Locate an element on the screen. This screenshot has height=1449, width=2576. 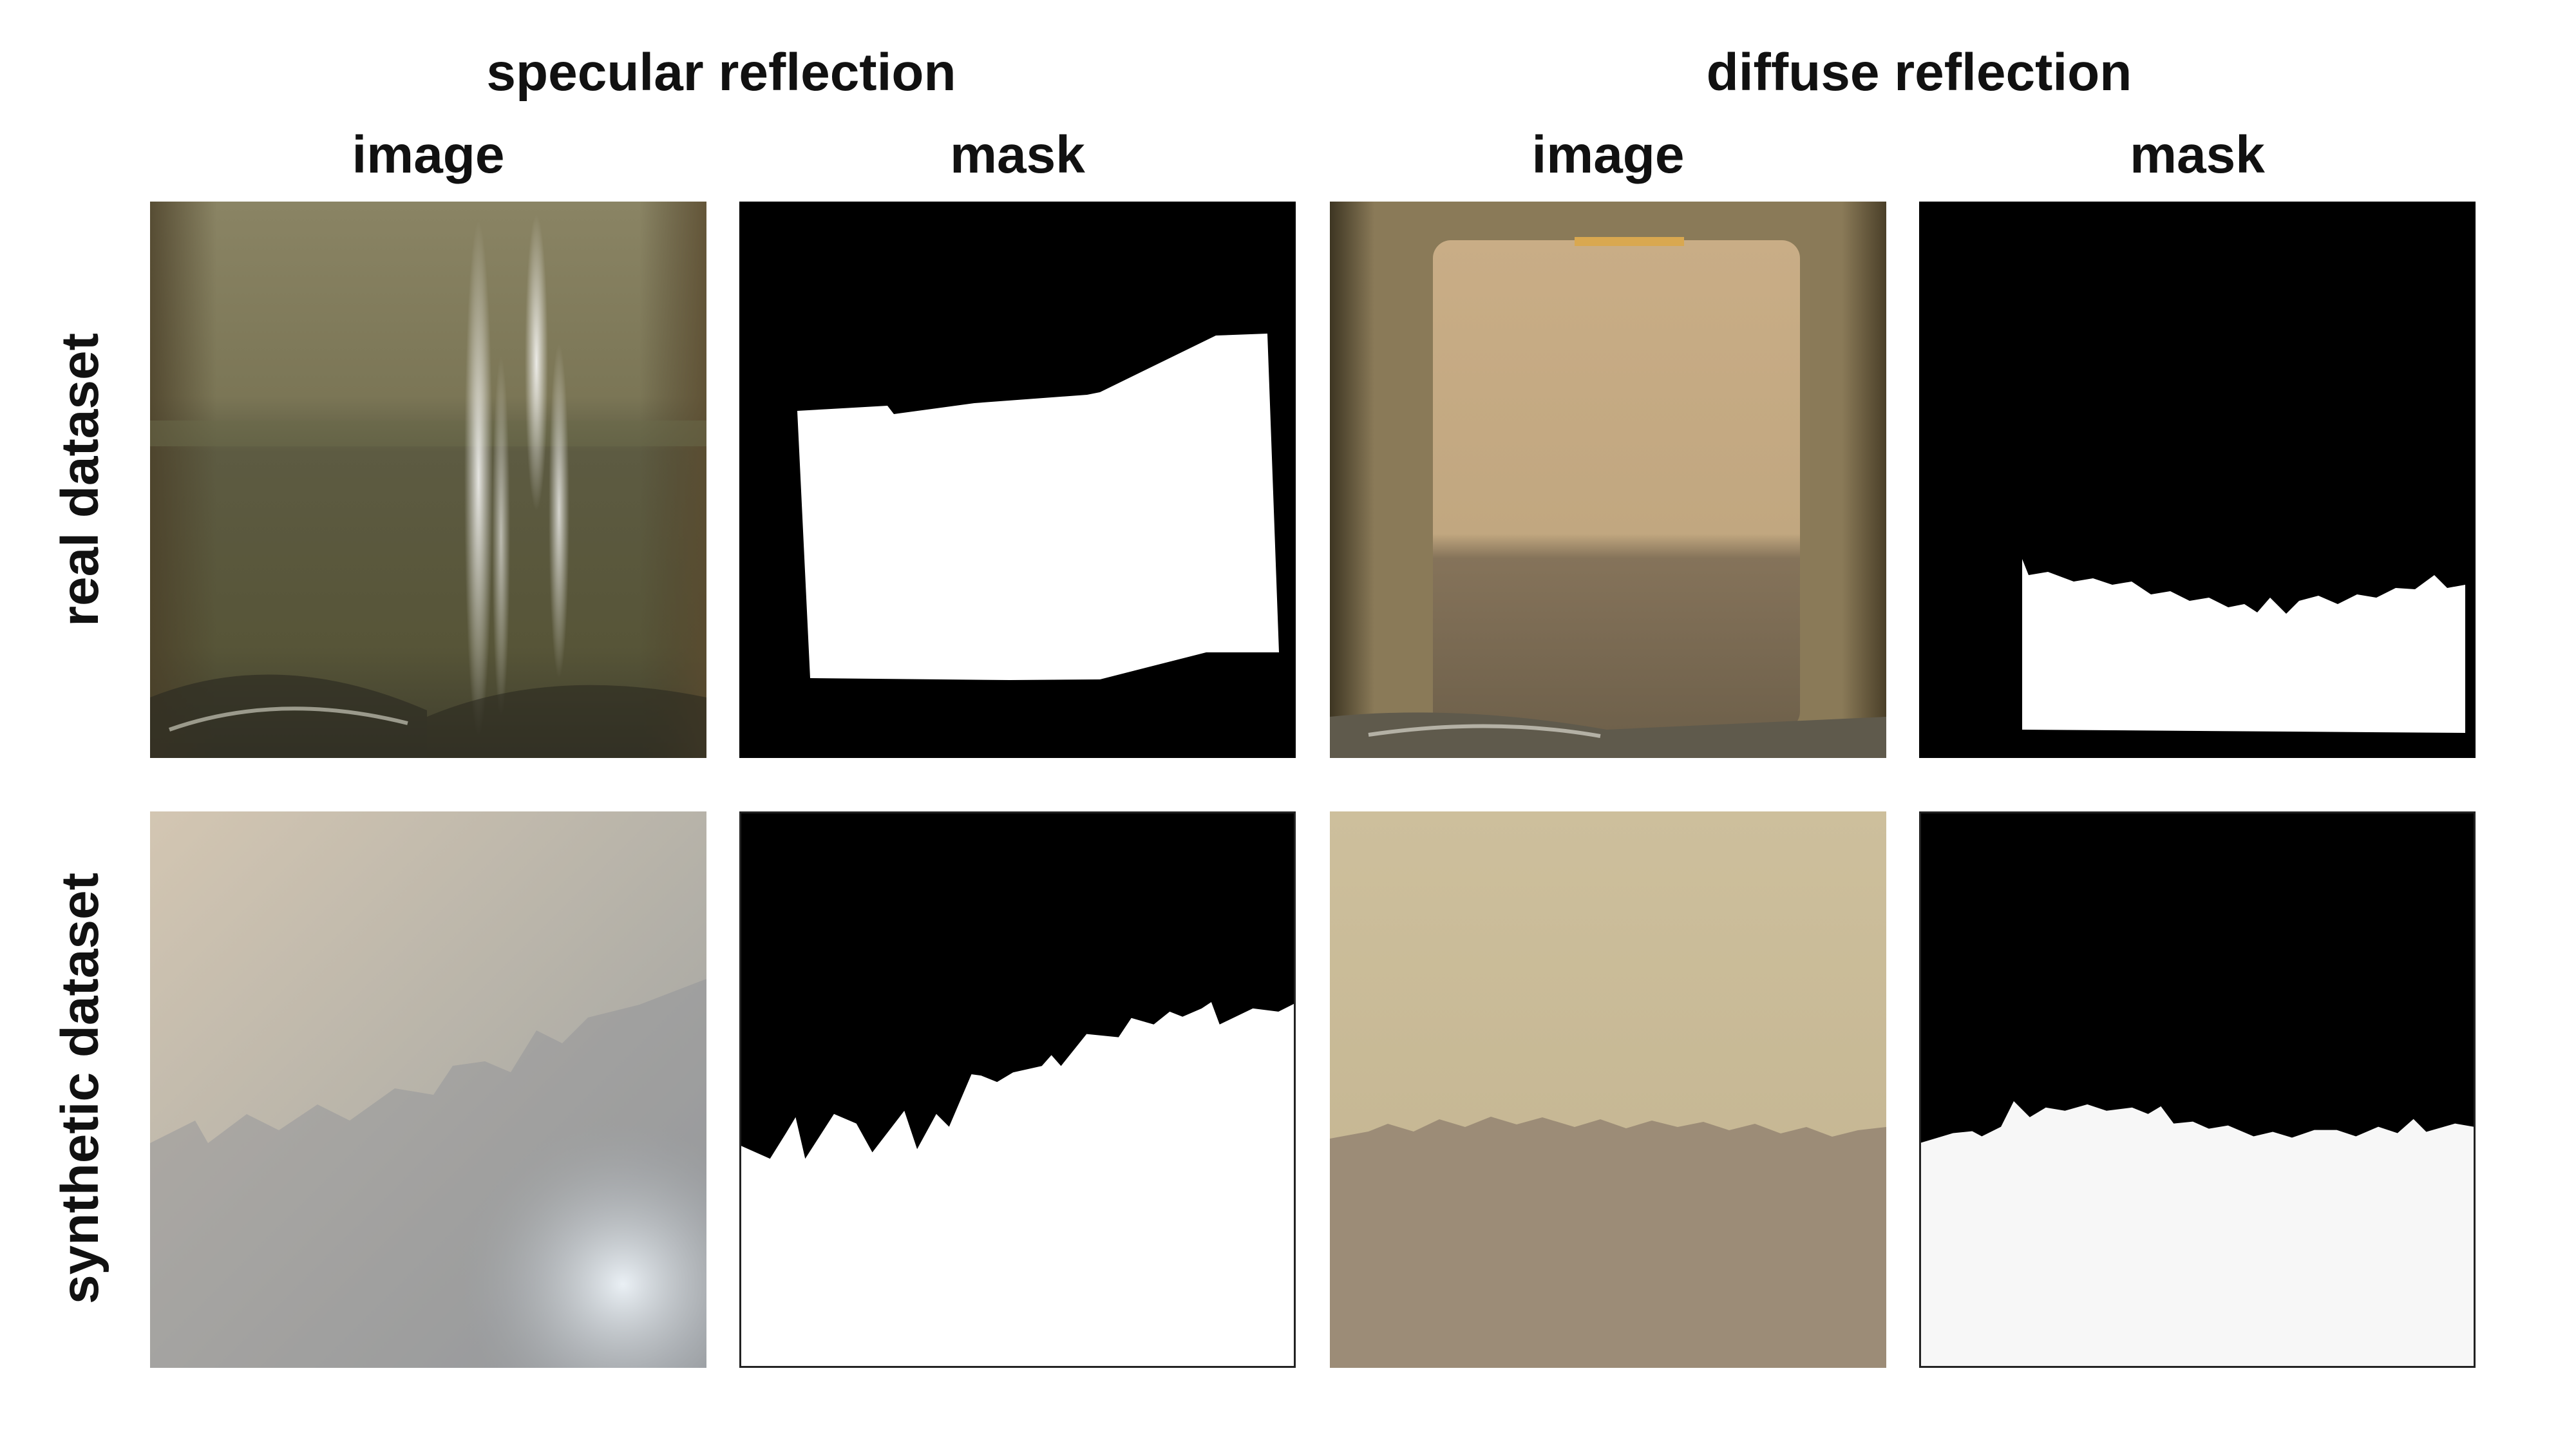
diffuse-mask-column-header: mask is located at coordinates (2198, 155).